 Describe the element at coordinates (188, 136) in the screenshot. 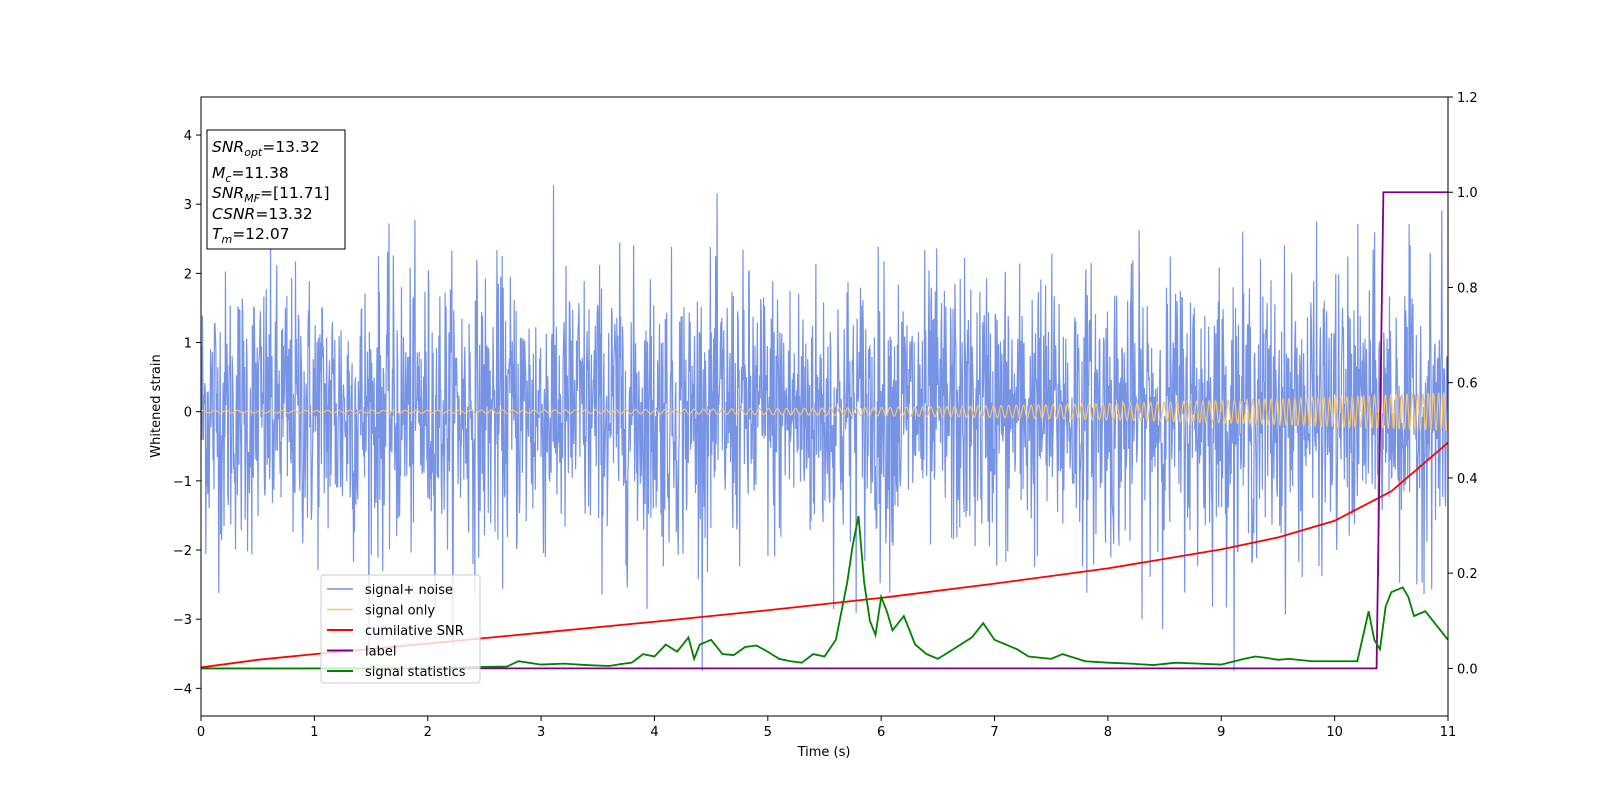

I see `y-tick-label: 4` at that location.